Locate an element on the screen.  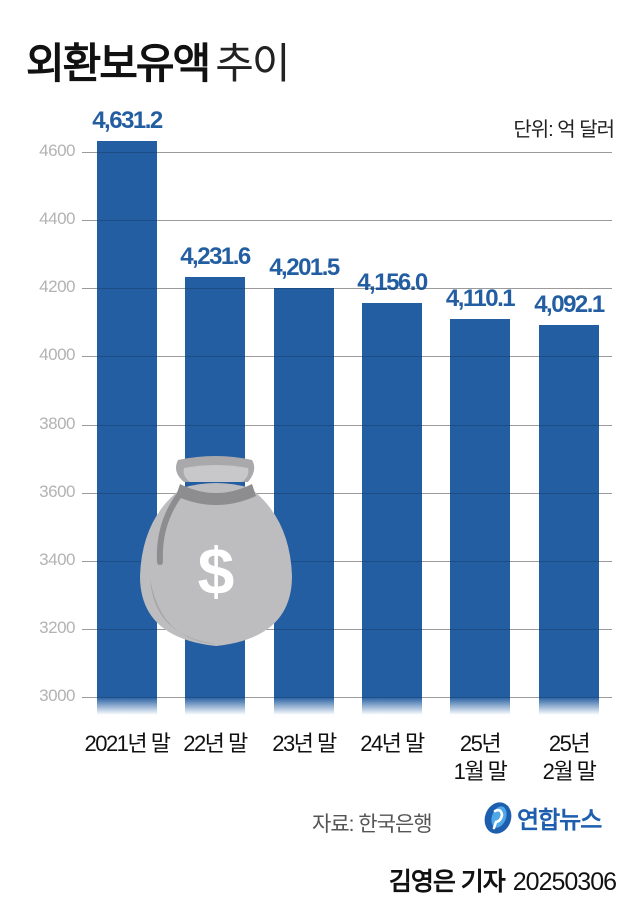
y-tick-label: 3600 is located at coordinates (57, 491).